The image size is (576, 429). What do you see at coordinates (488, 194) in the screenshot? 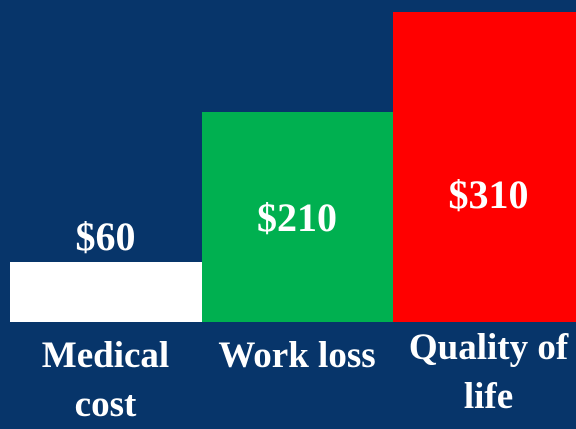
I see `value-label: $310` at bounding box center [488, 194].